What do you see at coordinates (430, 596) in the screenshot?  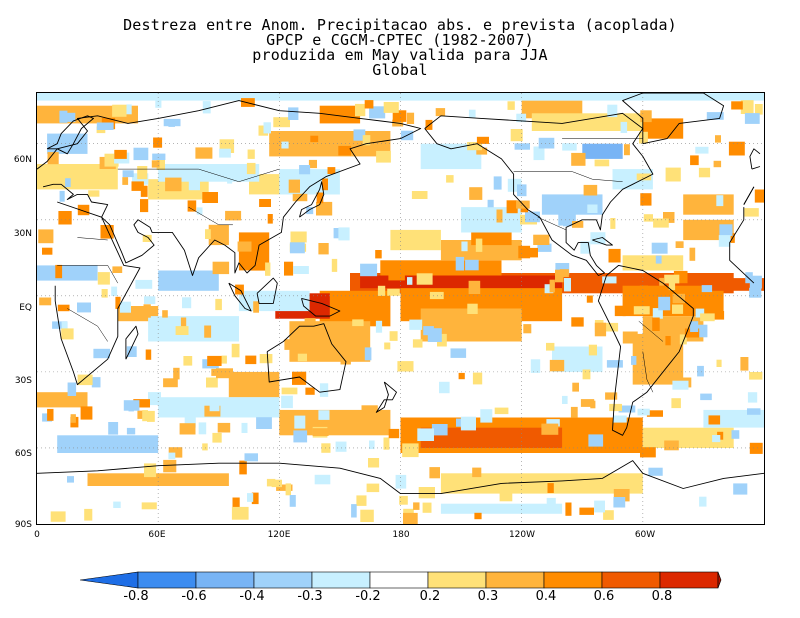 I see `colorbar-label: 0.2` at bounding box center [430, 596].